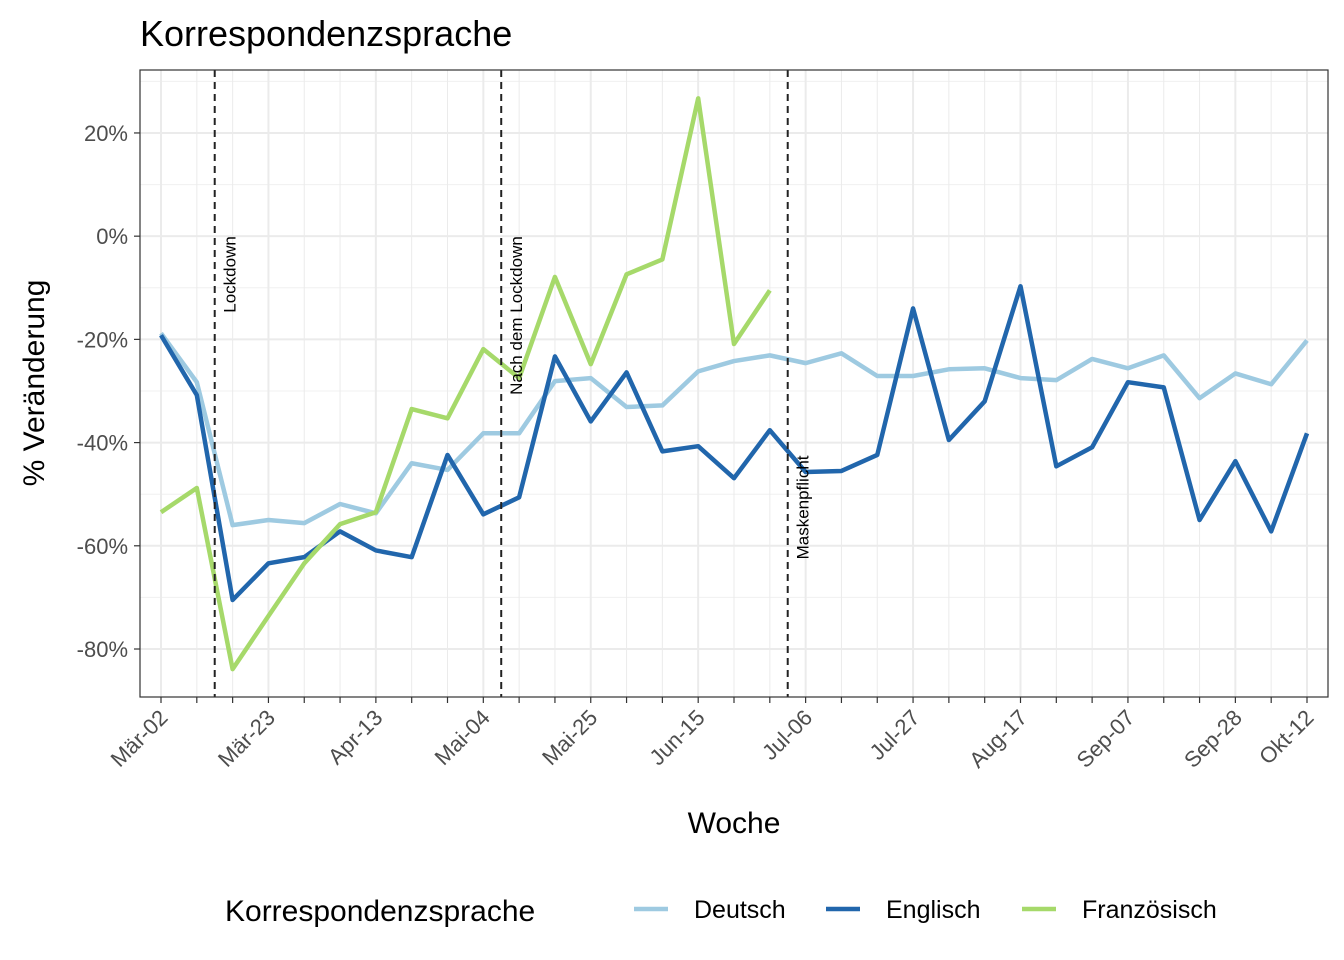  Describe the element at coordinates (933, 910) in the screenshot. I see `legend-label: Englisch` at that location.